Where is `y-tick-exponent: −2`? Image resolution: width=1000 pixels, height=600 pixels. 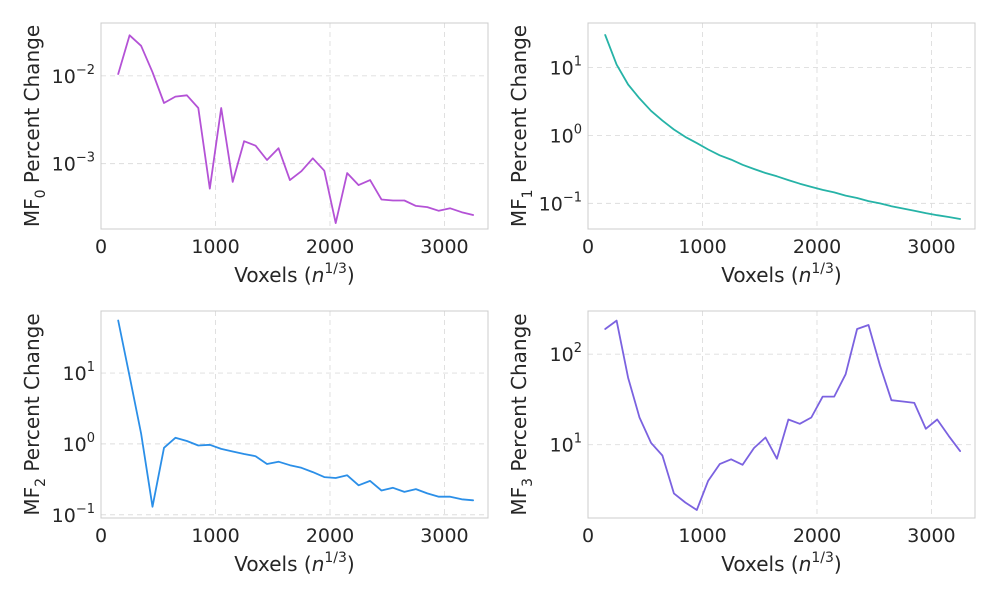
y-tick-exponent: −2 is located at coordinates (85, 70).